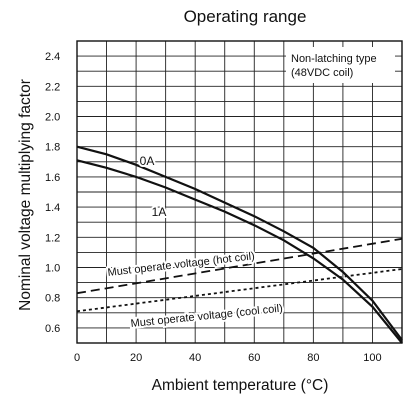  What do you see at coordinates (147, 161) in the screenshot?
I see `series-label-0: 0A` at bounding box center [147, 161].